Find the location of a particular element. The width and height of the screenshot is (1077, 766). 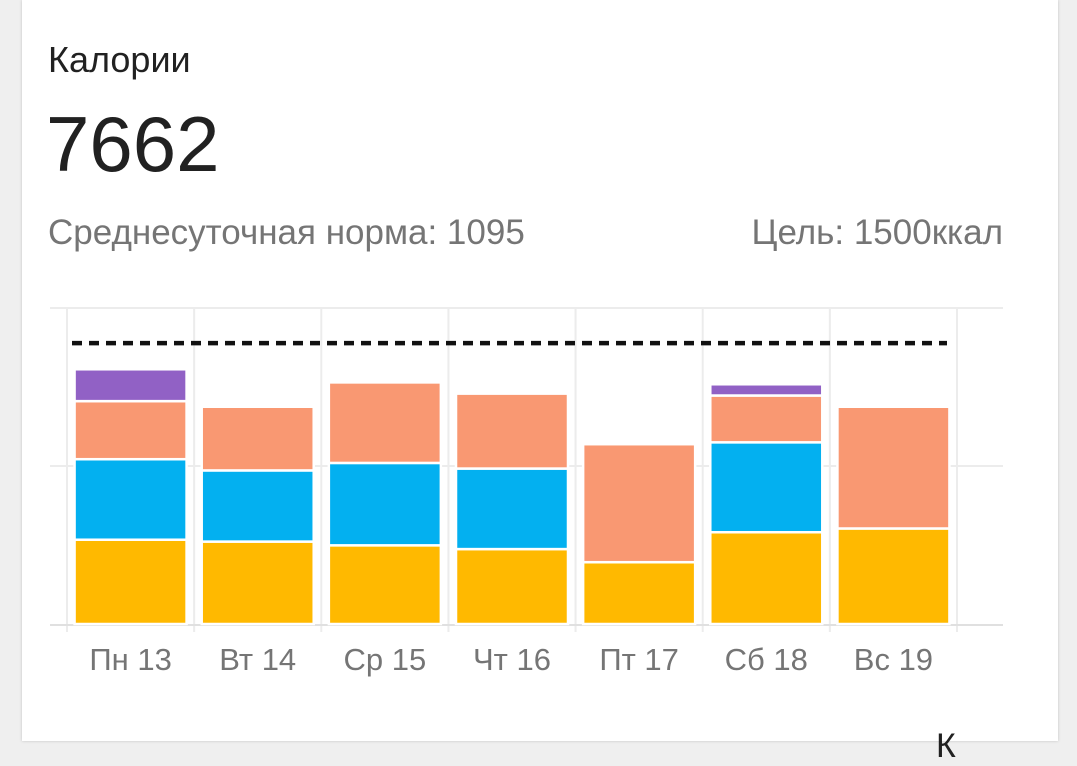

card-title: Калории is located at coordinates (119, 59).